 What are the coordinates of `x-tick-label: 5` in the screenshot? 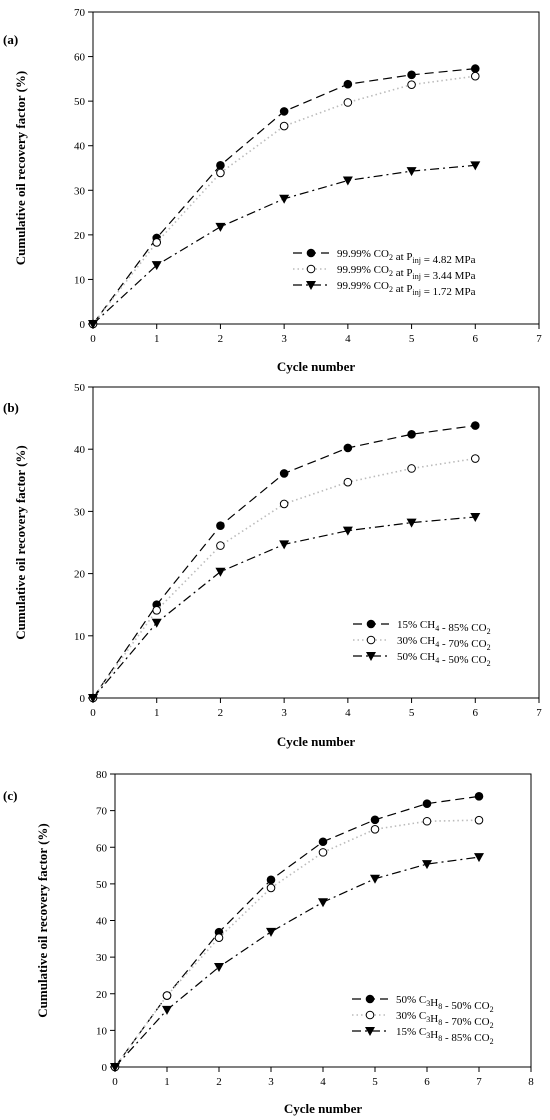 It's located at (412, 339).